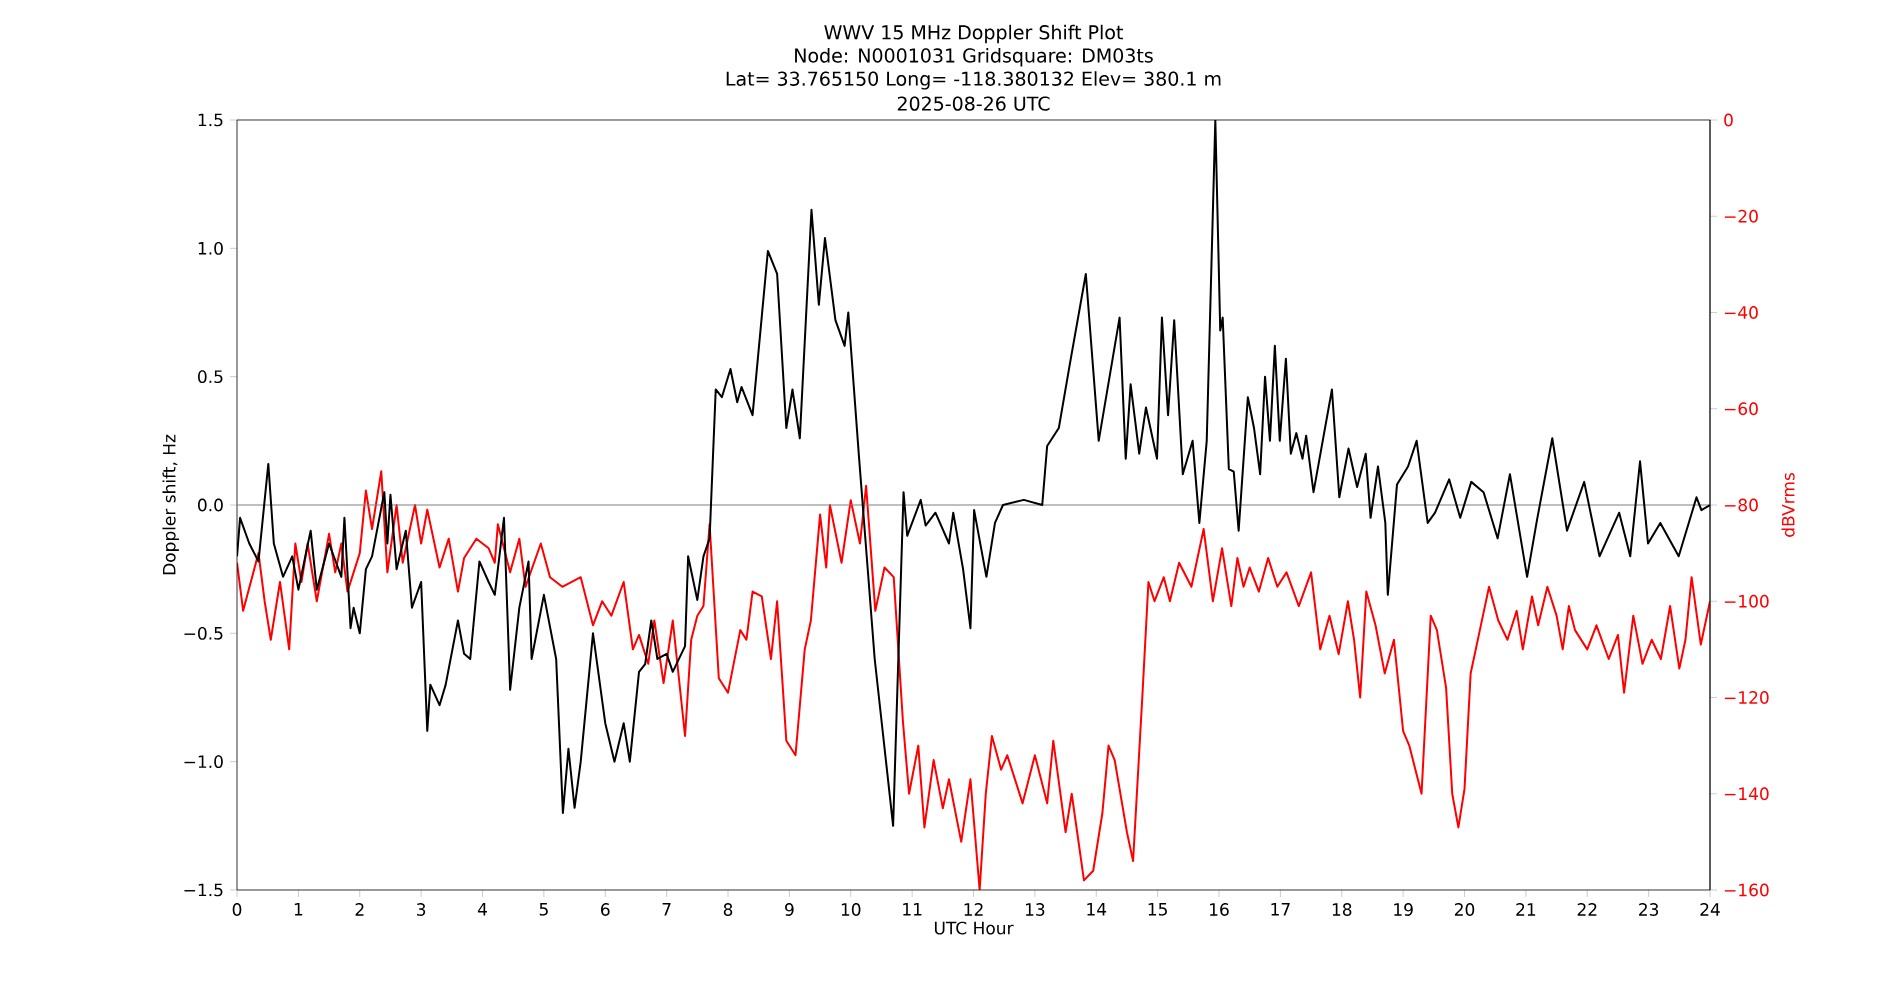  I want to click on y-tick-label: −0.5, so click(203, 633).